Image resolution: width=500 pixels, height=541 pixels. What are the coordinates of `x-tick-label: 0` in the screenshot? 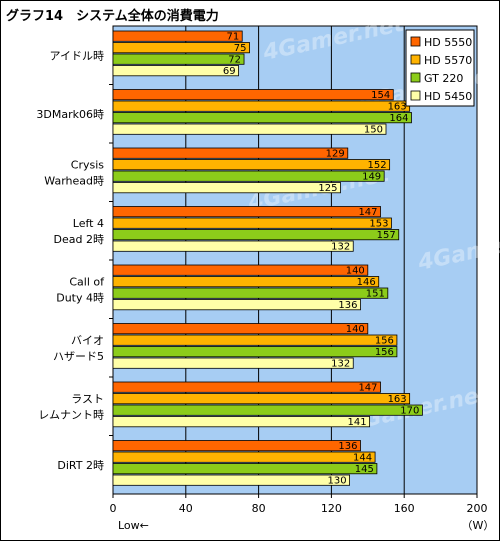 It's located at (113, 508).